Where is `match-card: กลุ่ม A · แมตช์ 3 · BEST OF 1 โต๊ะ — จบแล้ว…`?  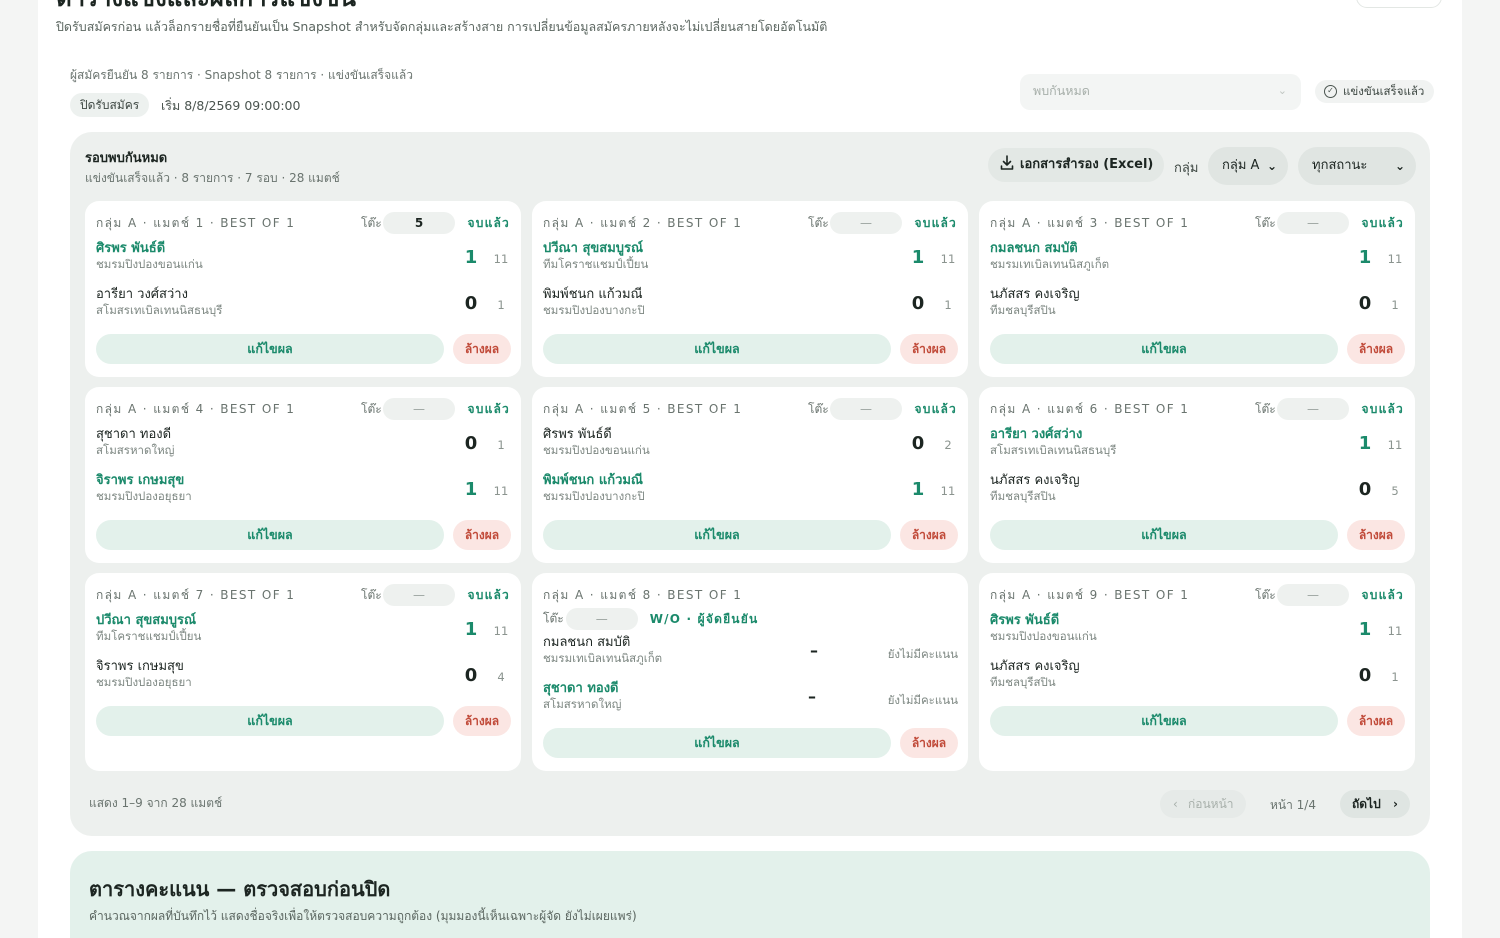 match-card: กลุ่ม A · แมตช์ 3 · BEST OF 1 โต๊ะ — จบแล้ว… is located at coordinates (1197, 289).